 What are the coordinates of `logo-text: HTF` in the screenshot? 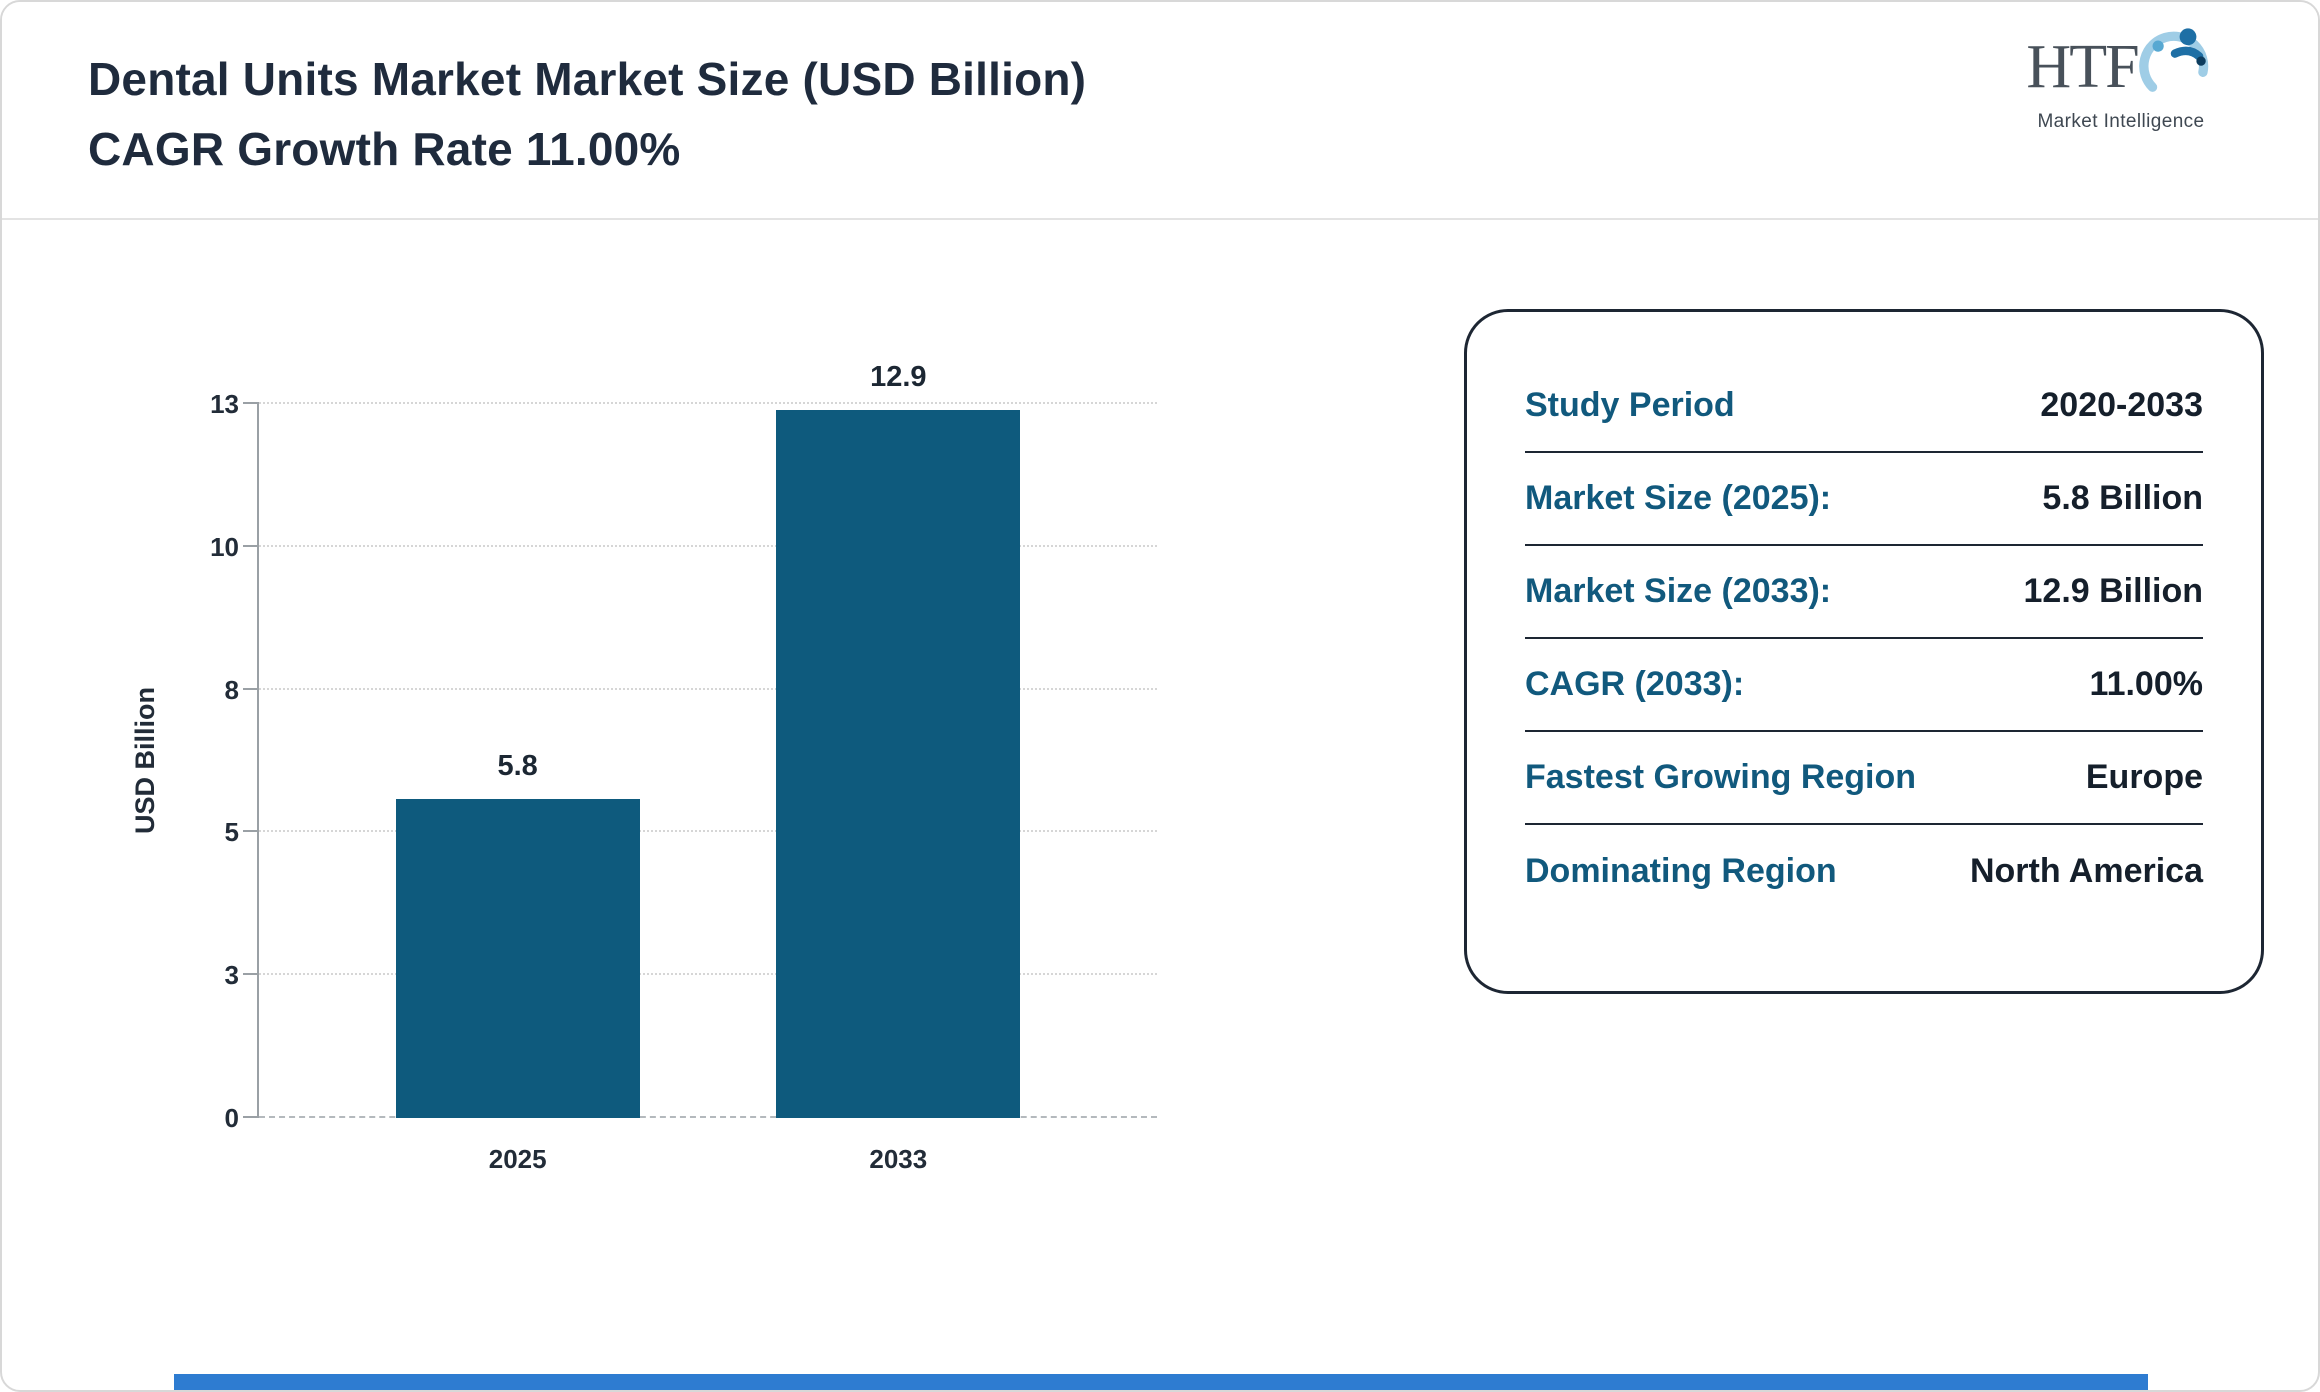 It's located at (2082, 66).